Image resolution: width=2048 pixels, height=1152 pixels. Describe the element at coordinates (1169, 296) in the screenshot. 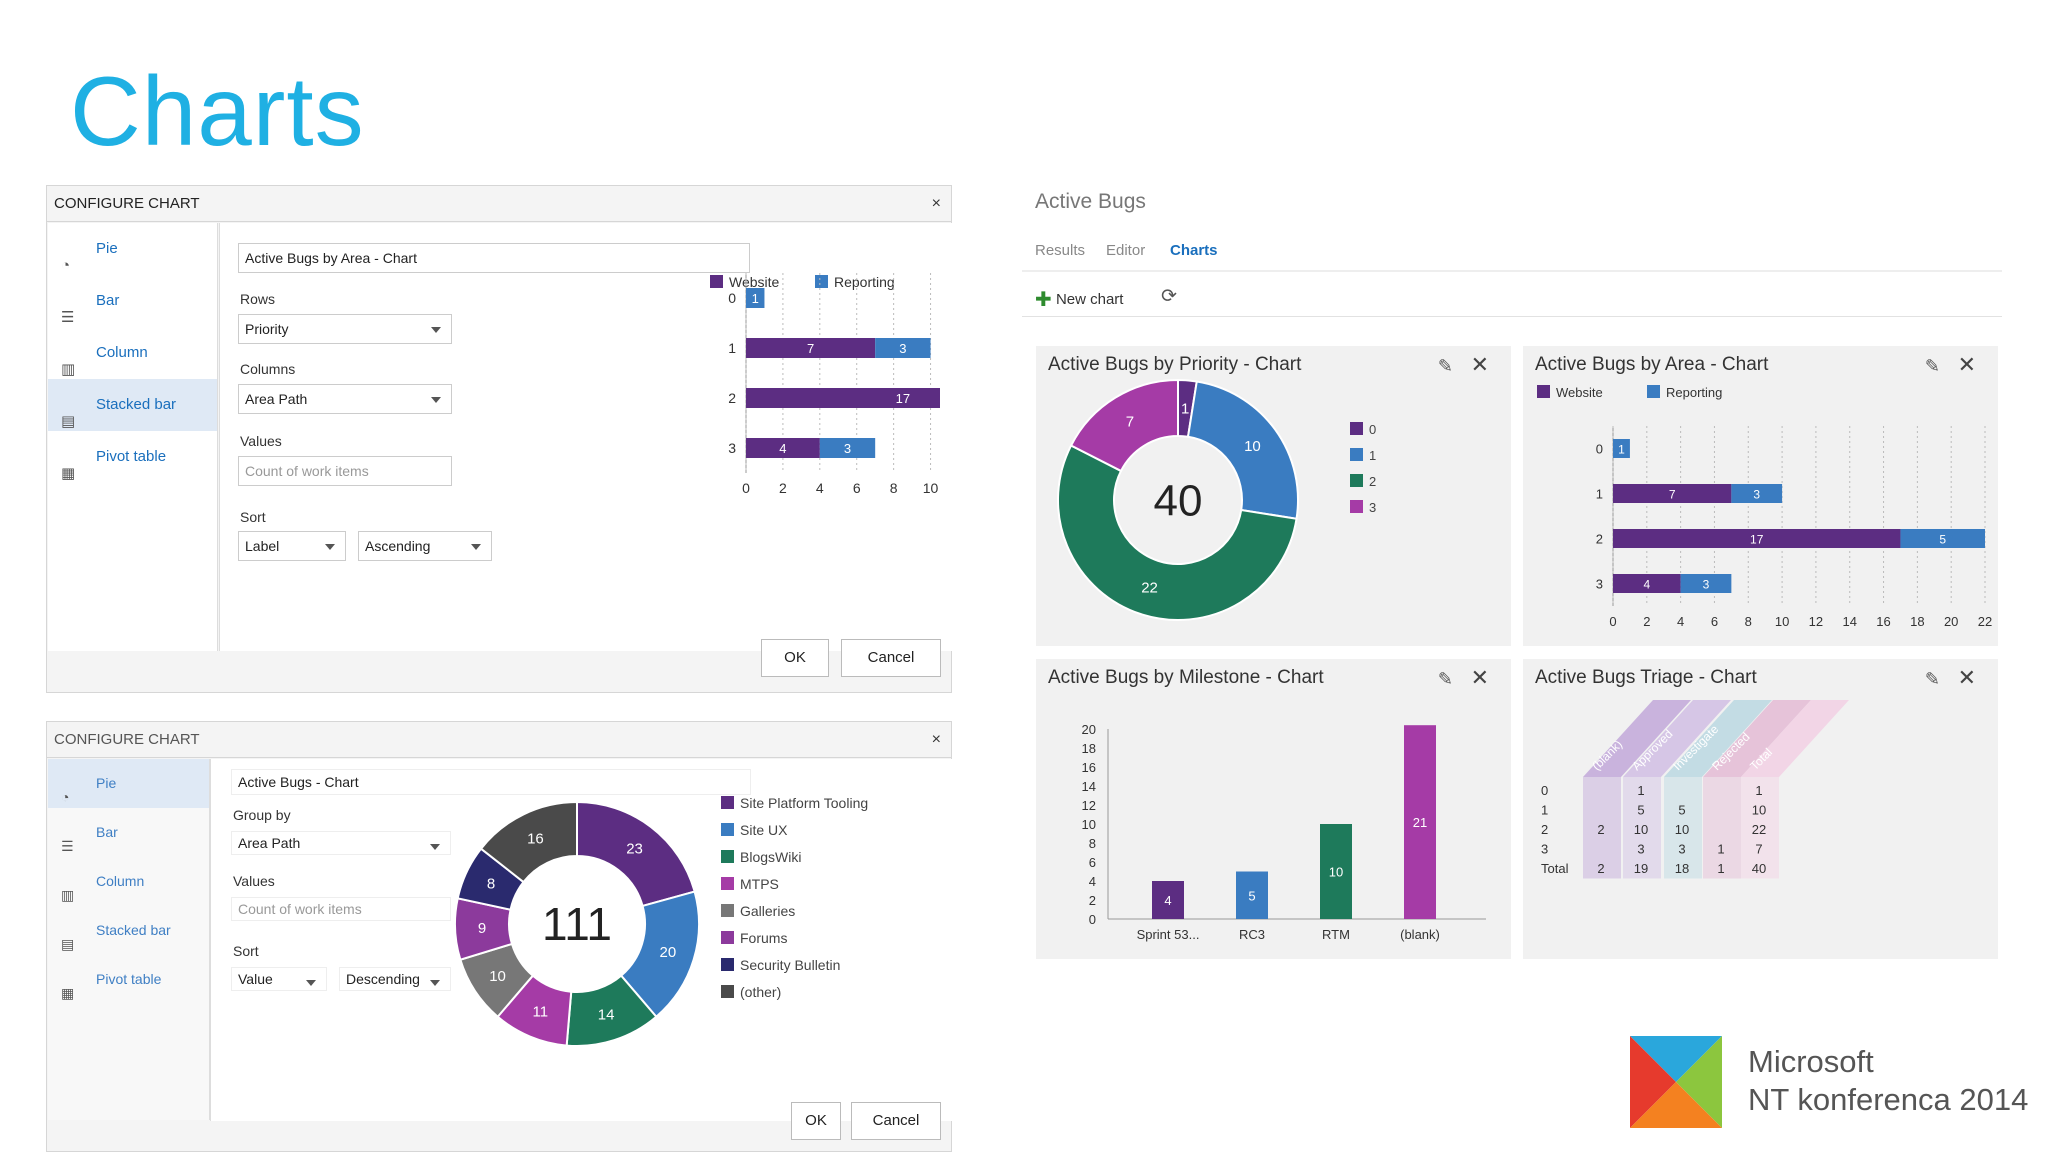

I see `refresh-icon: ⟳` at that location.